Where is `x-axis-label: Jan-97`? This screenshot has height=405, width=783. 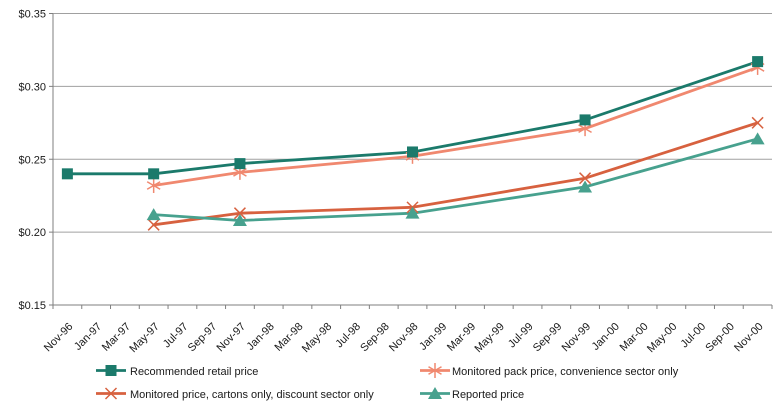
x-axis-label: Jan-97 is located at coordinates (88, 337).